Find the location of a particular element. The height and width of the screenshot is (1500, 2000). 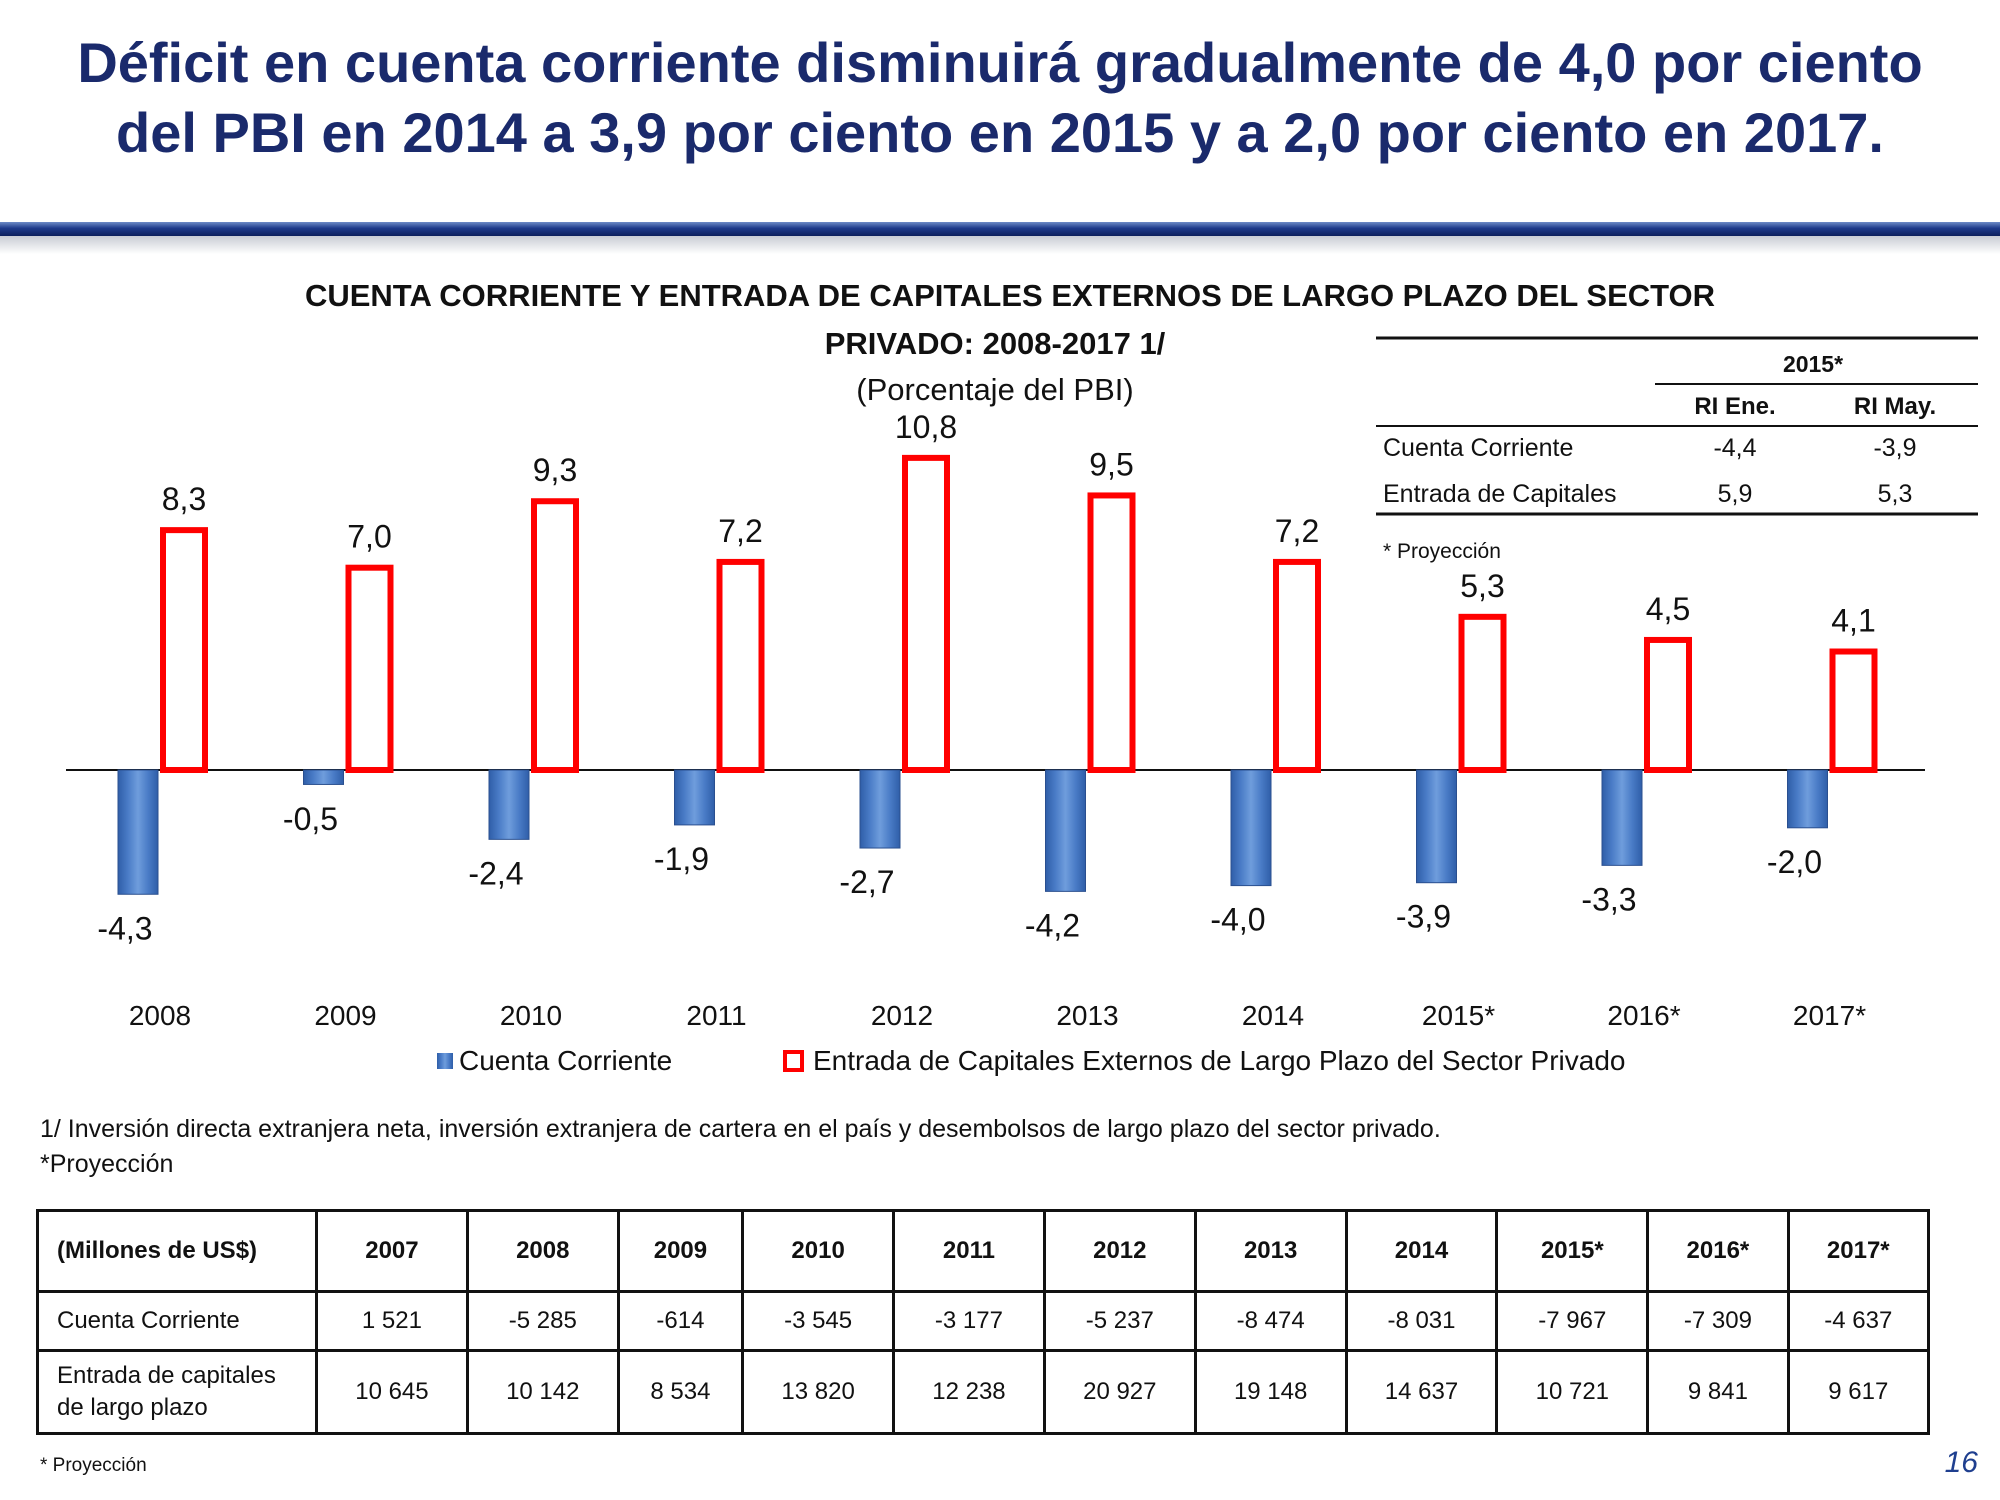

table-cell: -7 967 is located at coordinates (1572, 1321).